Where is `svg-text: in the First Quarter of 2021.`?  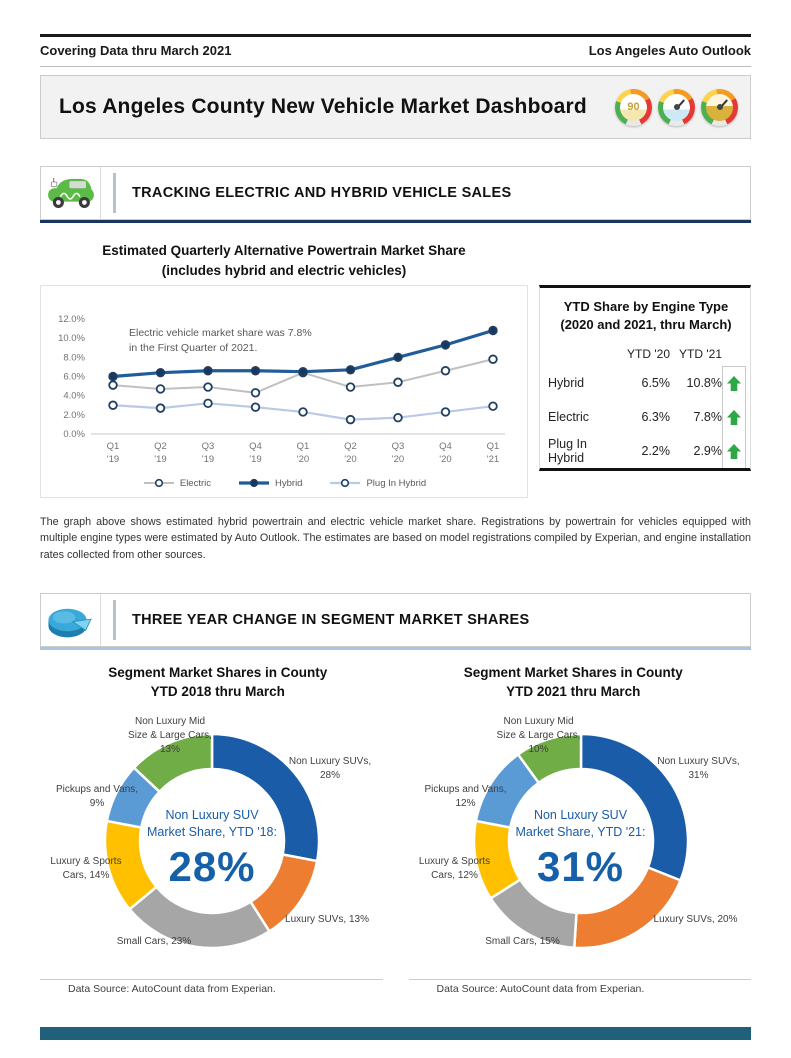
svg-text: in the First Quarter of 2021. is located at coordinates (193, 348).